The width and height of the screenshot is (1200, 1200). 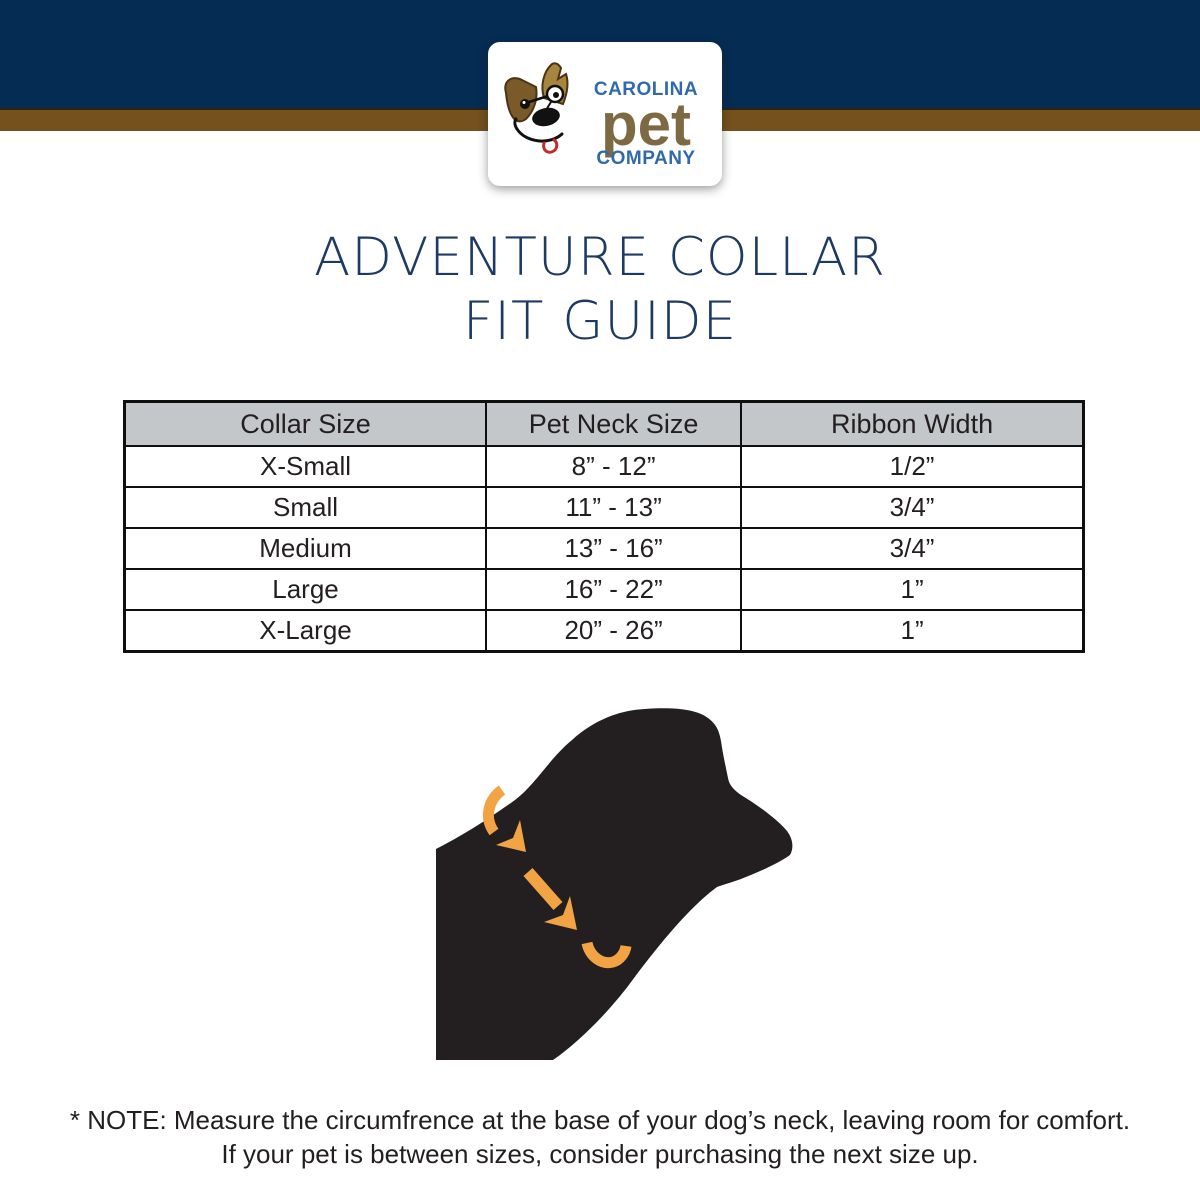 I want to click on brand-name-pet: pet, so click(x=646, y=124).